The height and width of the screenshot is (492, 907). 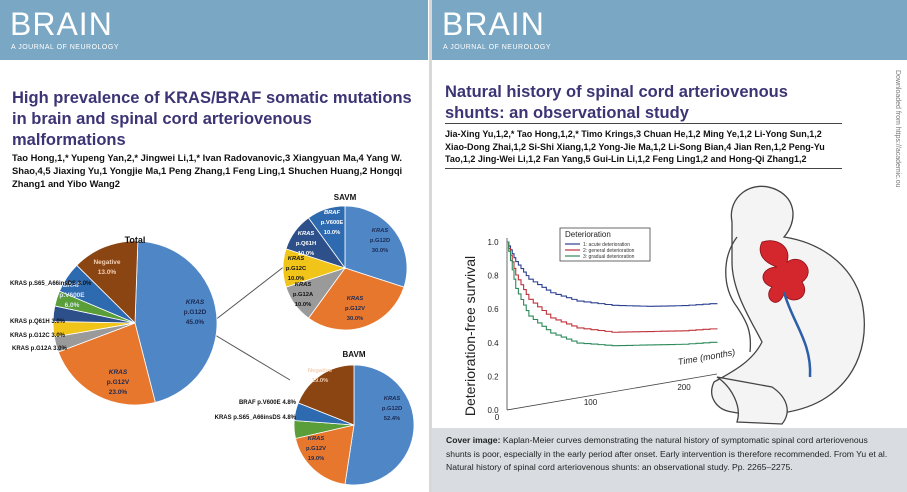 I want to click on y-tick-label-4: 0.8, so click(x=493, y=276).